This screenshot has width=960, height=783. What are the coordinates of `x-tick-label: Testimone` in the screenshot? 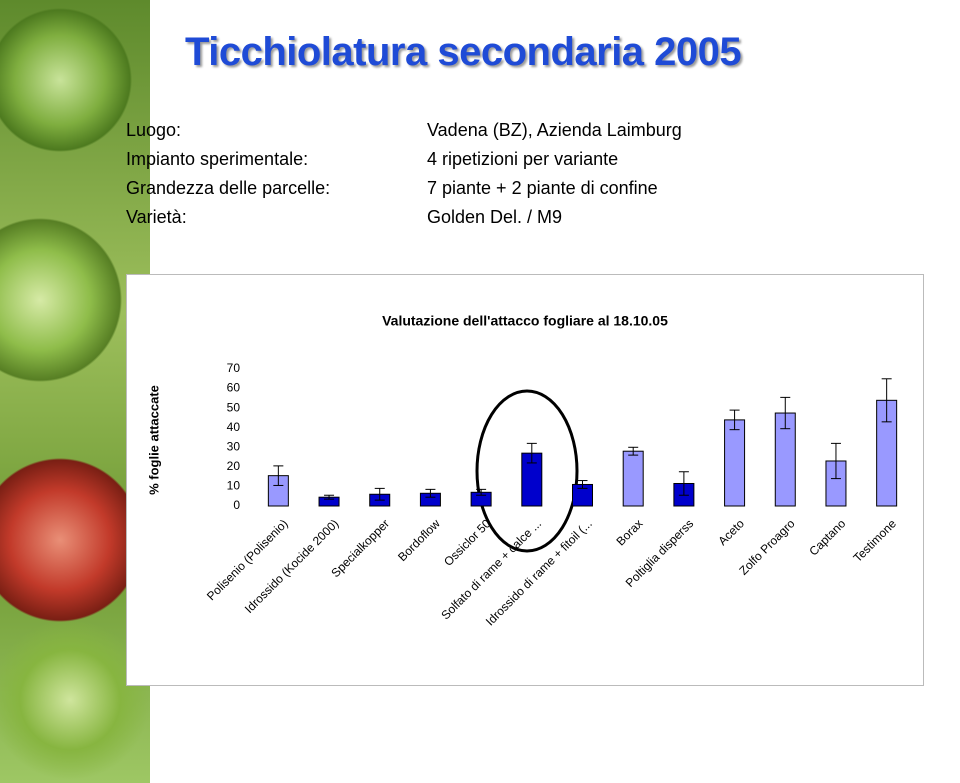 It's located at (874, 540).